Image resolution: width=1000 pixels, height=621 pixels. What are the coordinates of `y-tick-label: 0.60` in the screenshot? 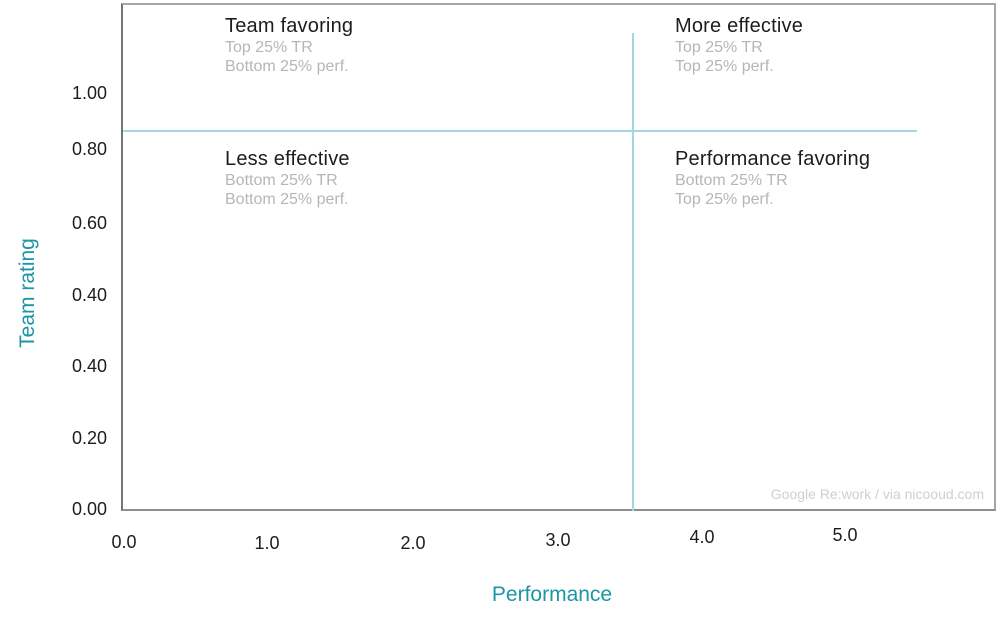 It's located at (89, 223).